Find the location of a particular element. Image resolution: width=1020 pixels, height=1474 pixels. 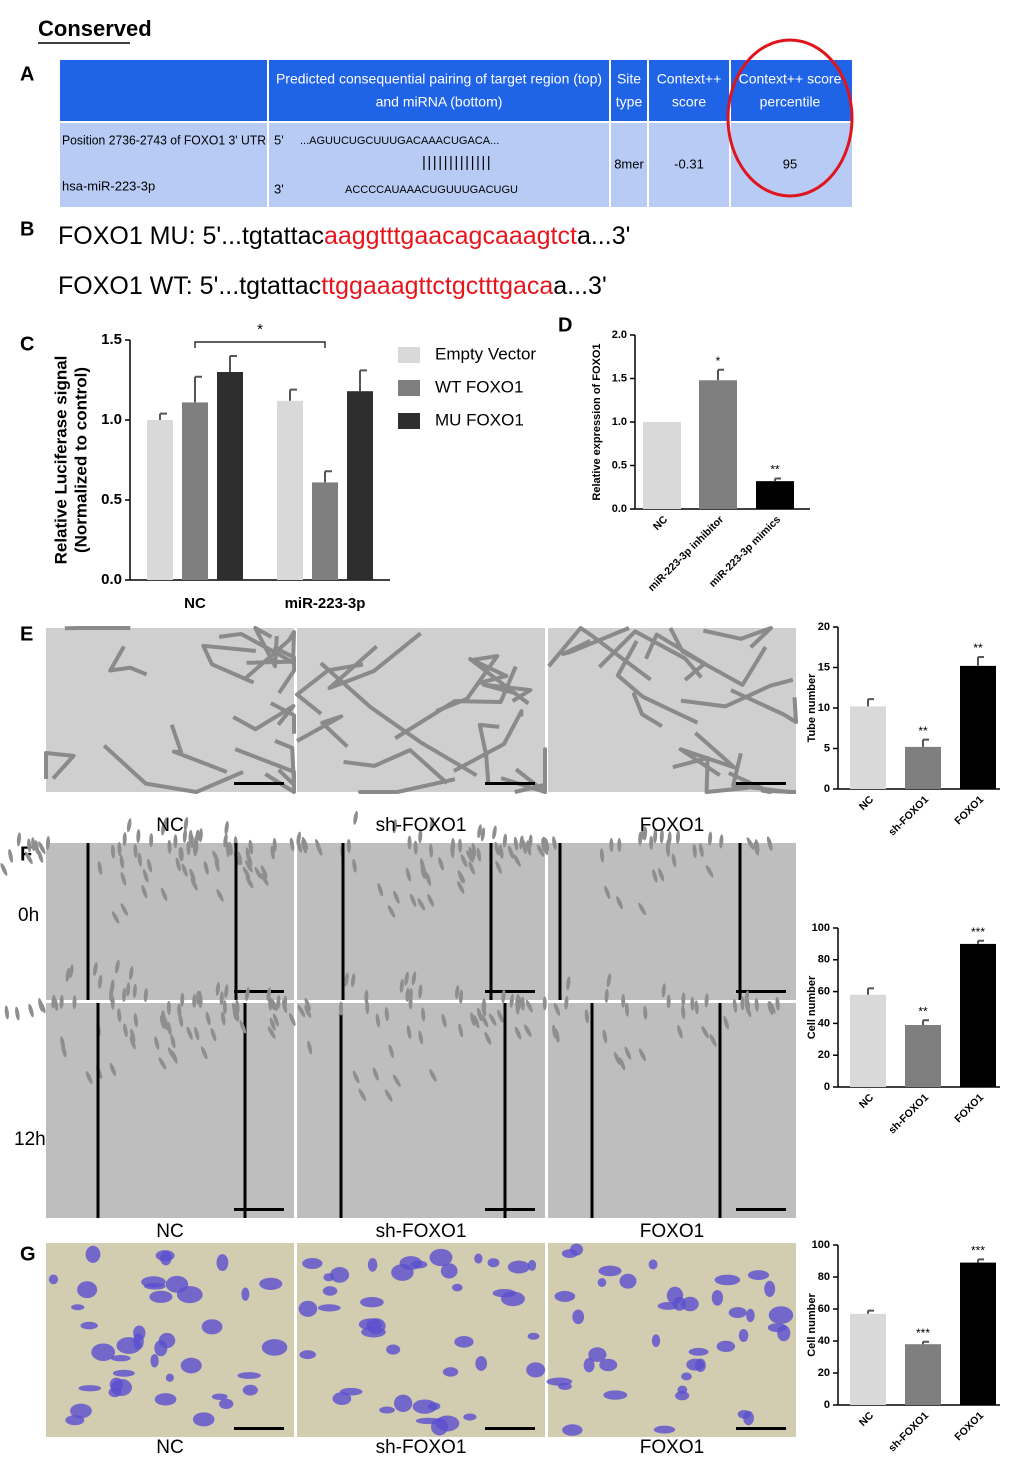

y-tick-label: 1.0 is located at coordinates (111, 419).